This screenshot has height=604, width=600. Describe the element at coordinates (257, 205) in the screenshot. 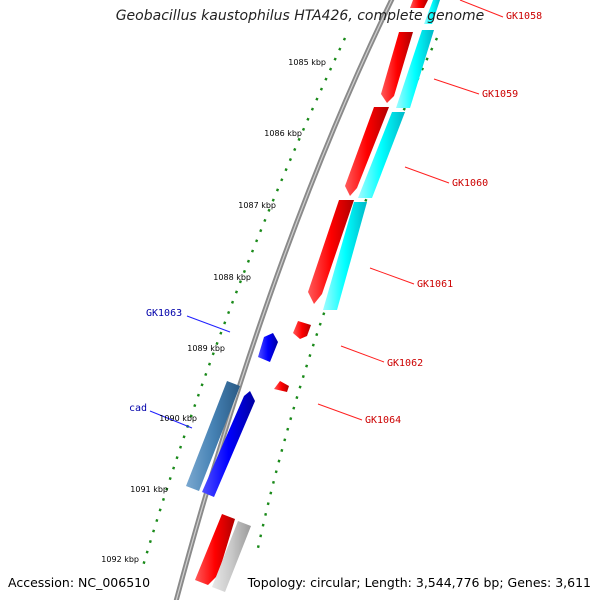

I see `ruler-label-1087: 1087 kbp` at that location.